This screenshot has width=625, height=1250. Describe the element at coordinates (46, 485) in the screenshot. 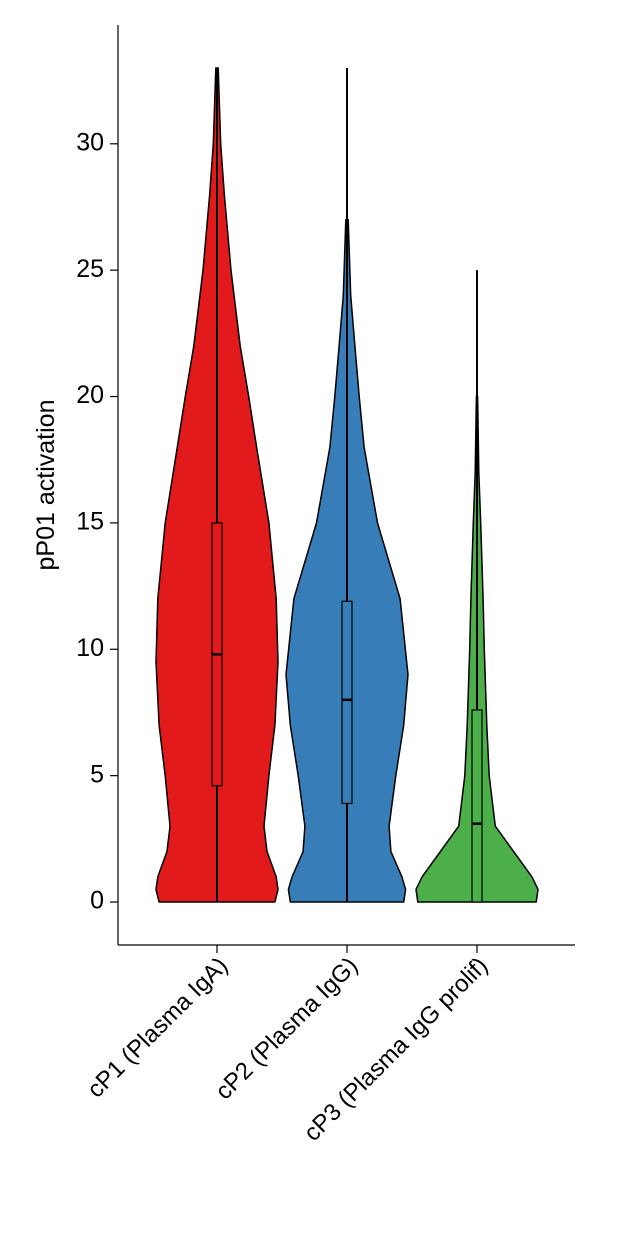

I see `y-axis-title: pP01 activation` at that location.